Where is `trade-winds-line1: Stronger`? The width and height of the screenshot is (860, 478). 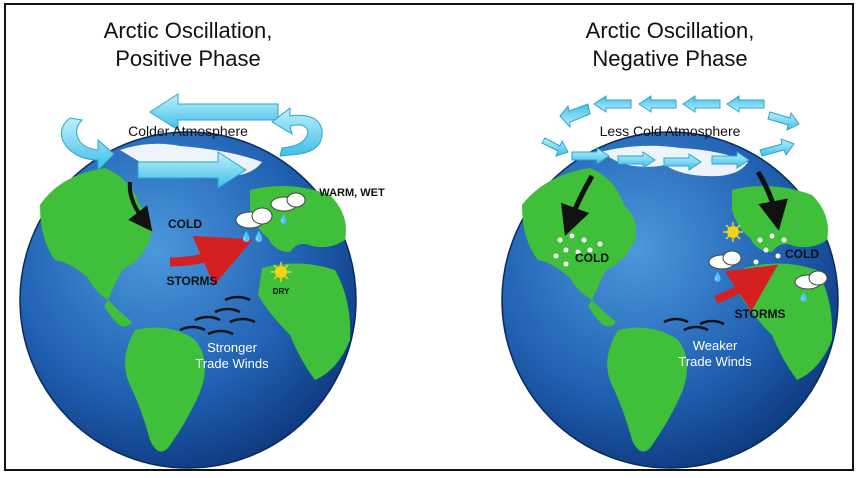 trade-winds-line1: Stronger is located at coordinates (232, 347).